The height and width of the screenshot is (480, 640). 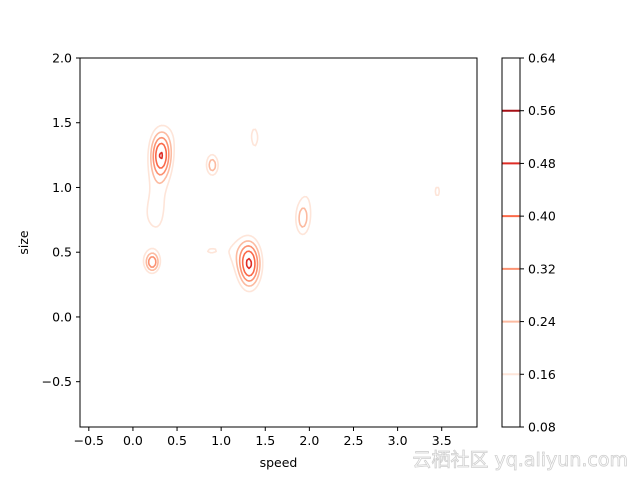 I want to click on colorbar: 0.08 0.16 0.24 0.32 0.40 0.48 0.56 0.64, so click(x=528, y=243).